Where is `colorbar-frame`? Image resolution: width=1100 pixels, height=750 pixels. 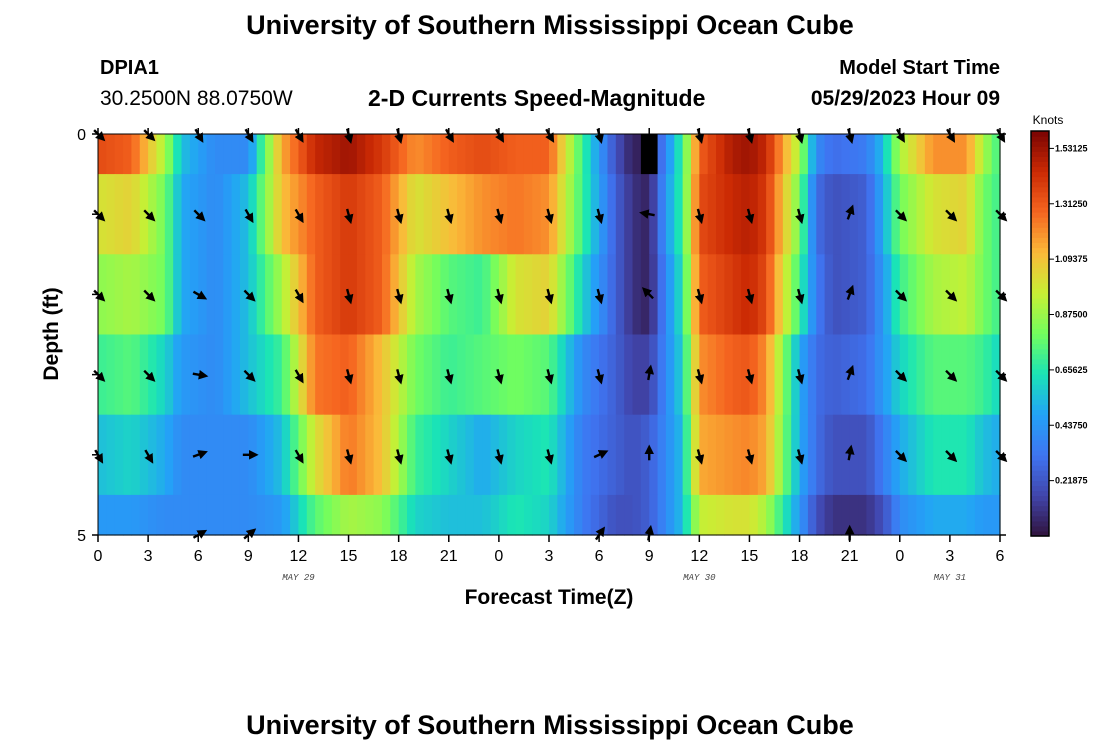
colorbar-frame is located at coordinates (1040, 333).